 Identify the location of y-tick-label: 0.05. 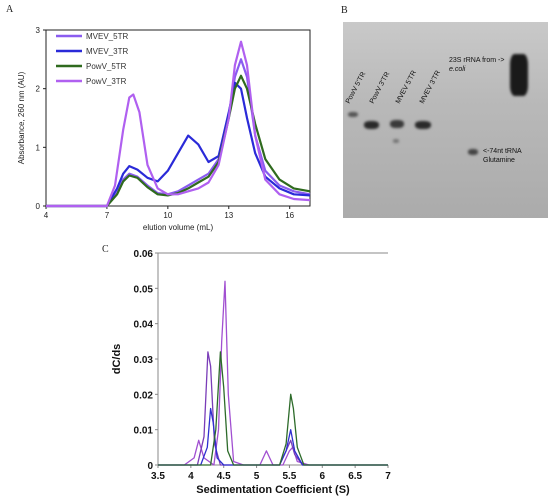
(144, 289).